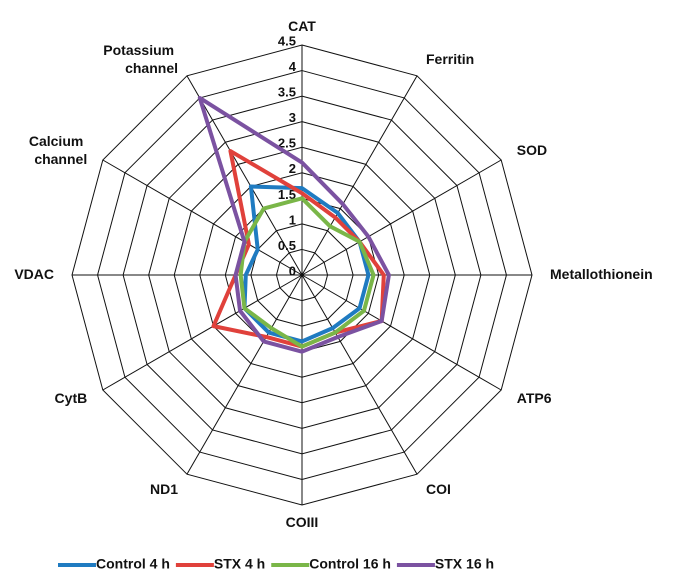 The width and height of the screenshot is (678, 583). What do you see at coordinates (292, 219) in the screenshot?
I see `r-tick-label: 1` at bounding box center [292, 219].